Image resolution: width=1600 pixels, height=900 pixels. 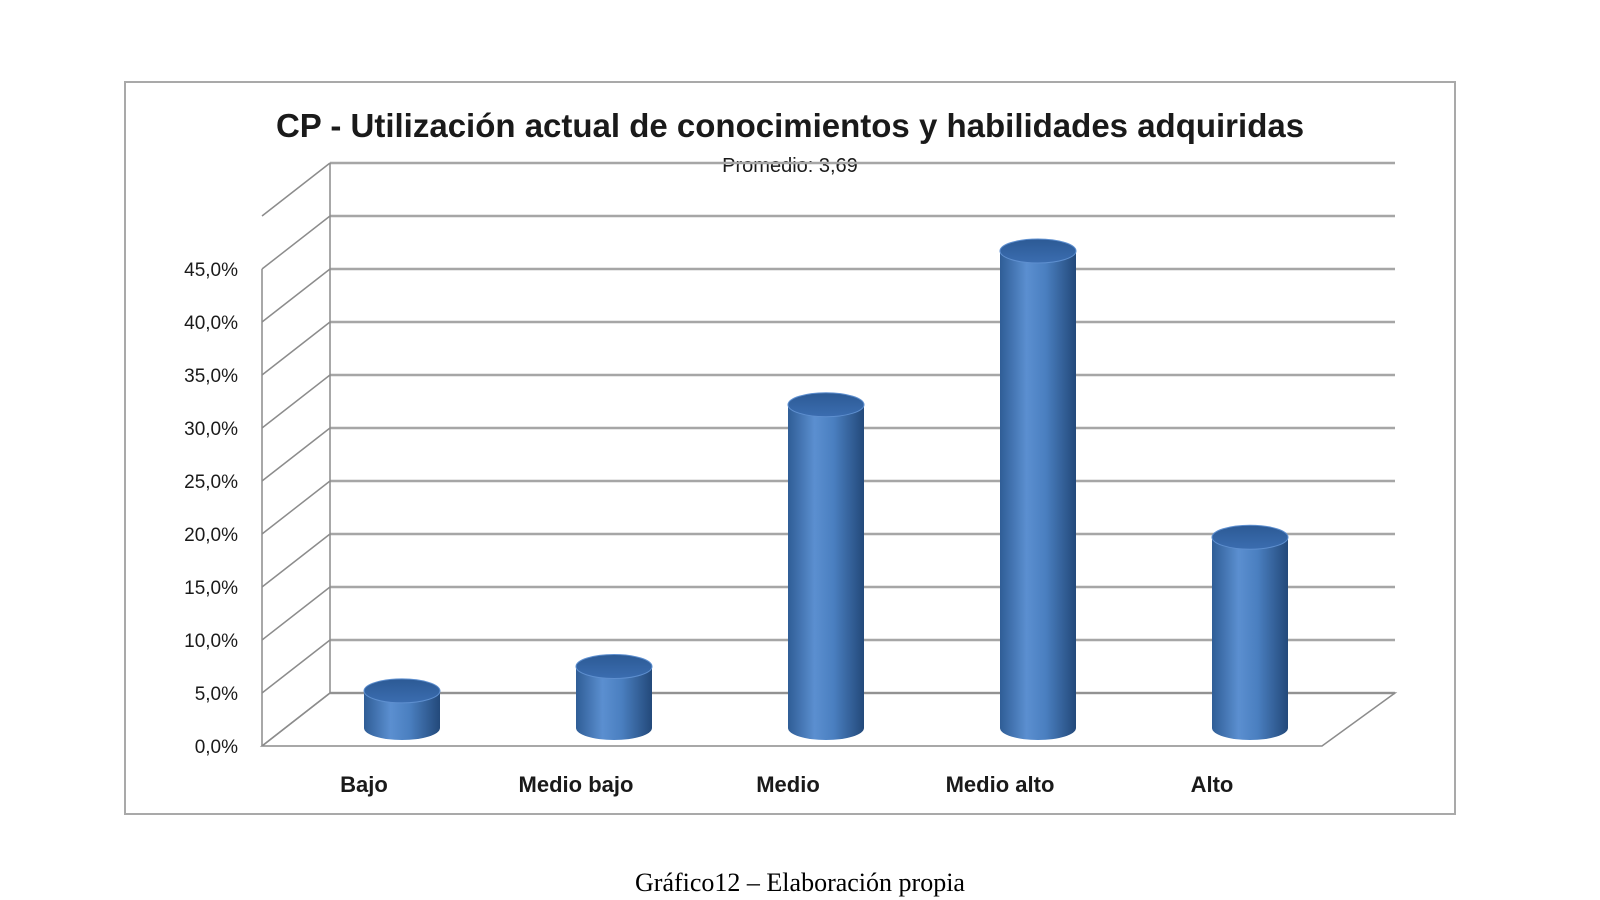 I want to click on y-tick-label: 0,0%, so click(x=216, y=747).